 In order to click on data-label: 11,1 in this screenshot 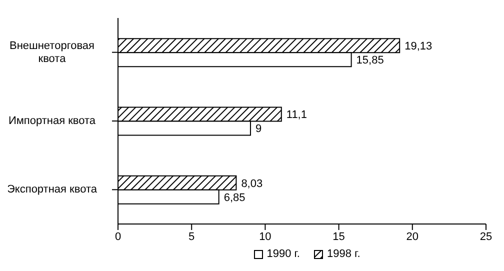, I will do `click(296, 115)`.